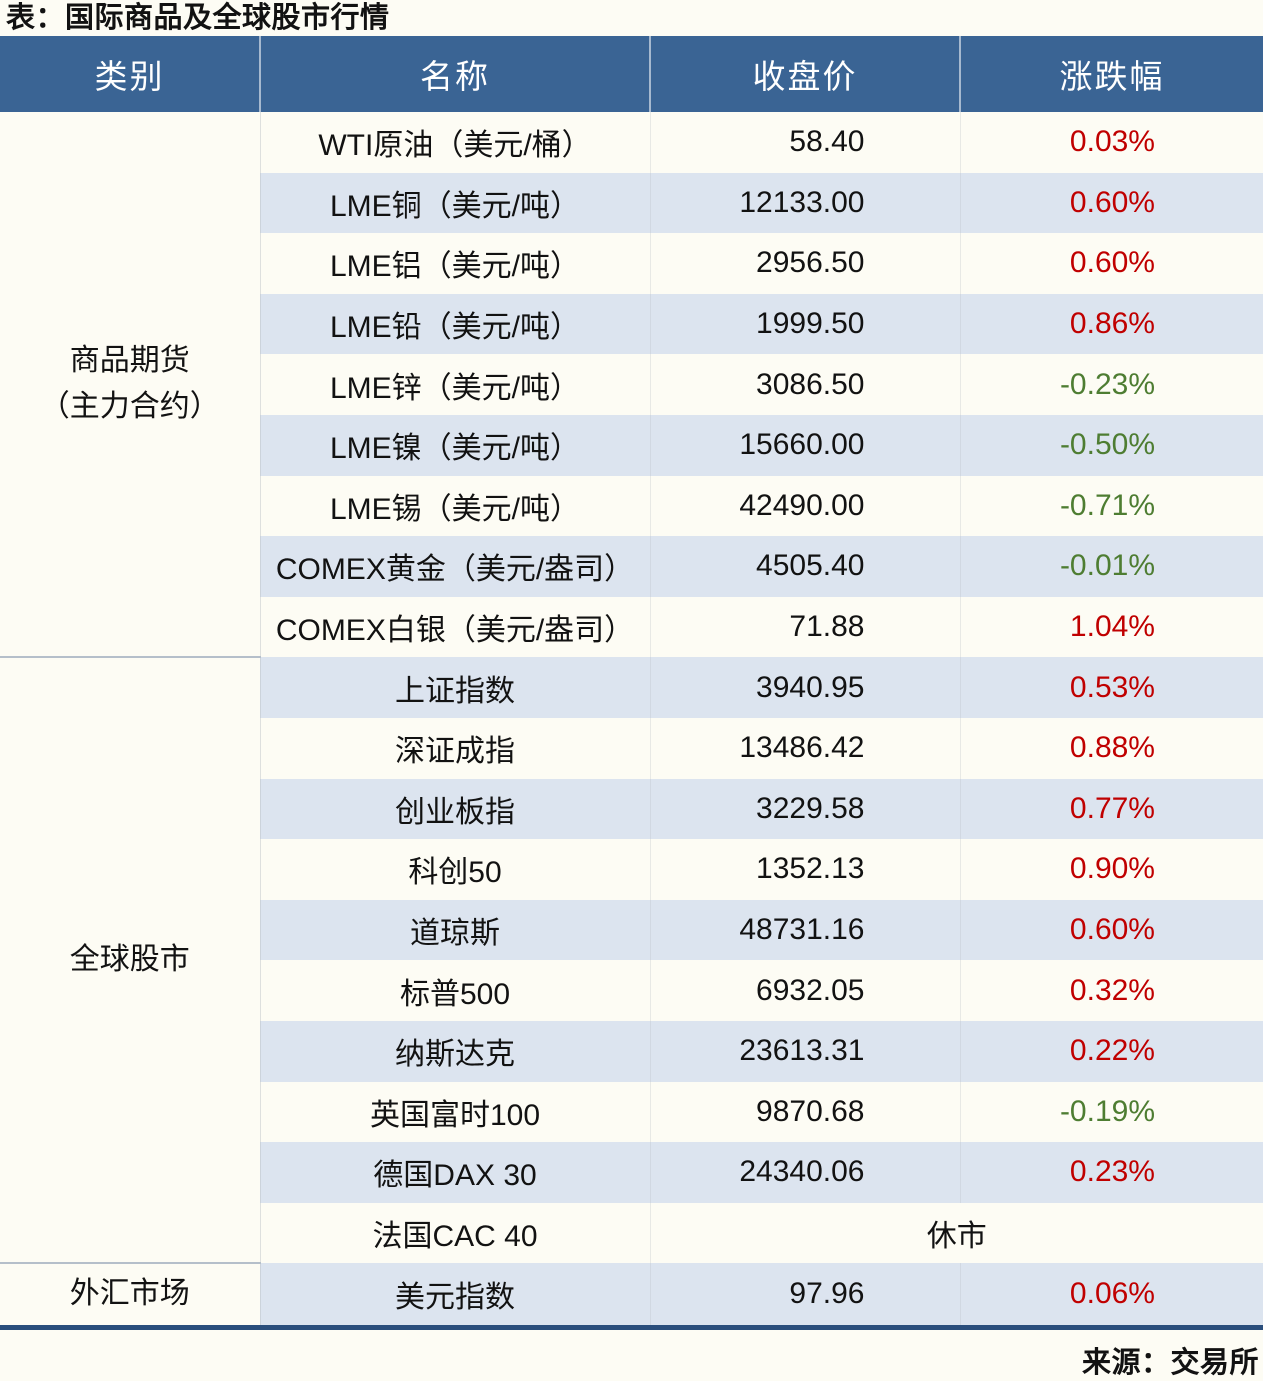 This screenshot has width=1263, height=1381. I want to click on change-percent: 0.88%, so click(1112, 748).